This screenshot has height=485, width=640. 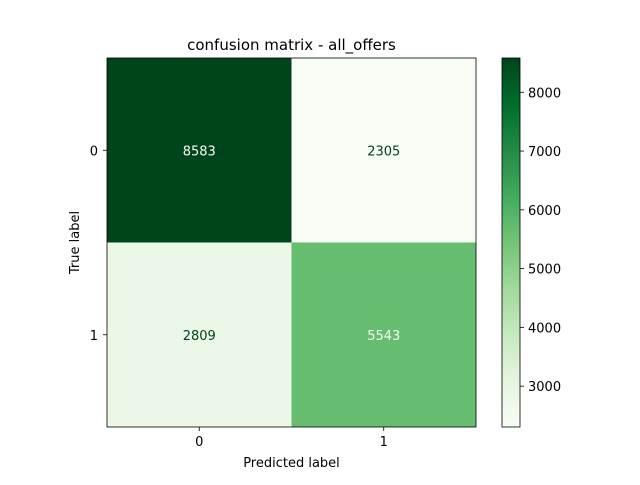 I want to click on chart-title: confusion matrix - all_offers, so click(x=291, y=45).